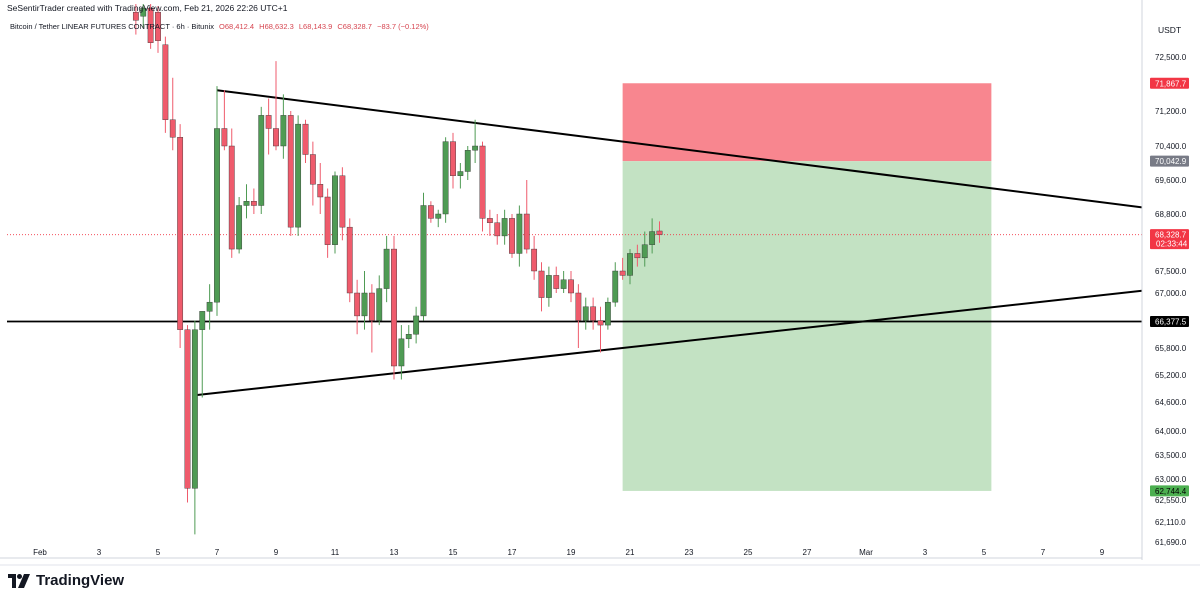  I want to click on price-tick-label: 63,000.0, so click(1171, 479).